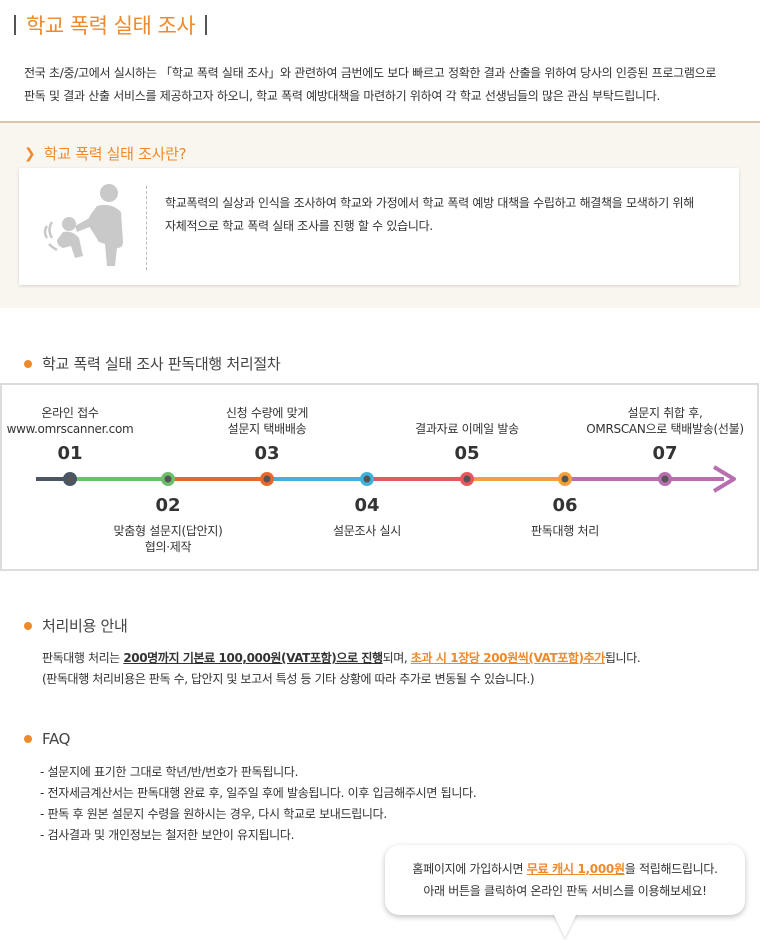 This screenshot has height=940, width=760. What do you see at coordinates (575, 869) in the screenshot?
I see `bubble-free-cash: 무료 캐시 1,000원` at bounding box center [575, 869].